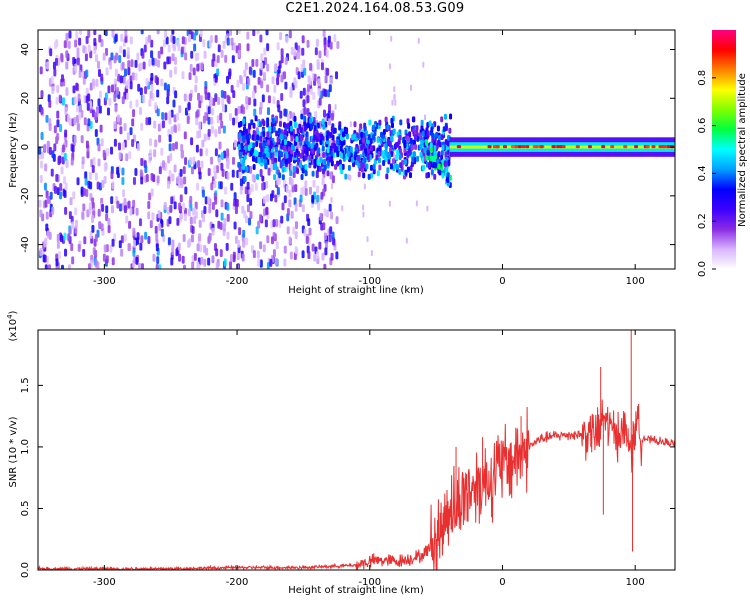 The image size is (750, 600). What do you see at coordinates (12, 325) in the screenshot?
I see `snr-multiplier: (x104)` at bounding box center [12, 325].